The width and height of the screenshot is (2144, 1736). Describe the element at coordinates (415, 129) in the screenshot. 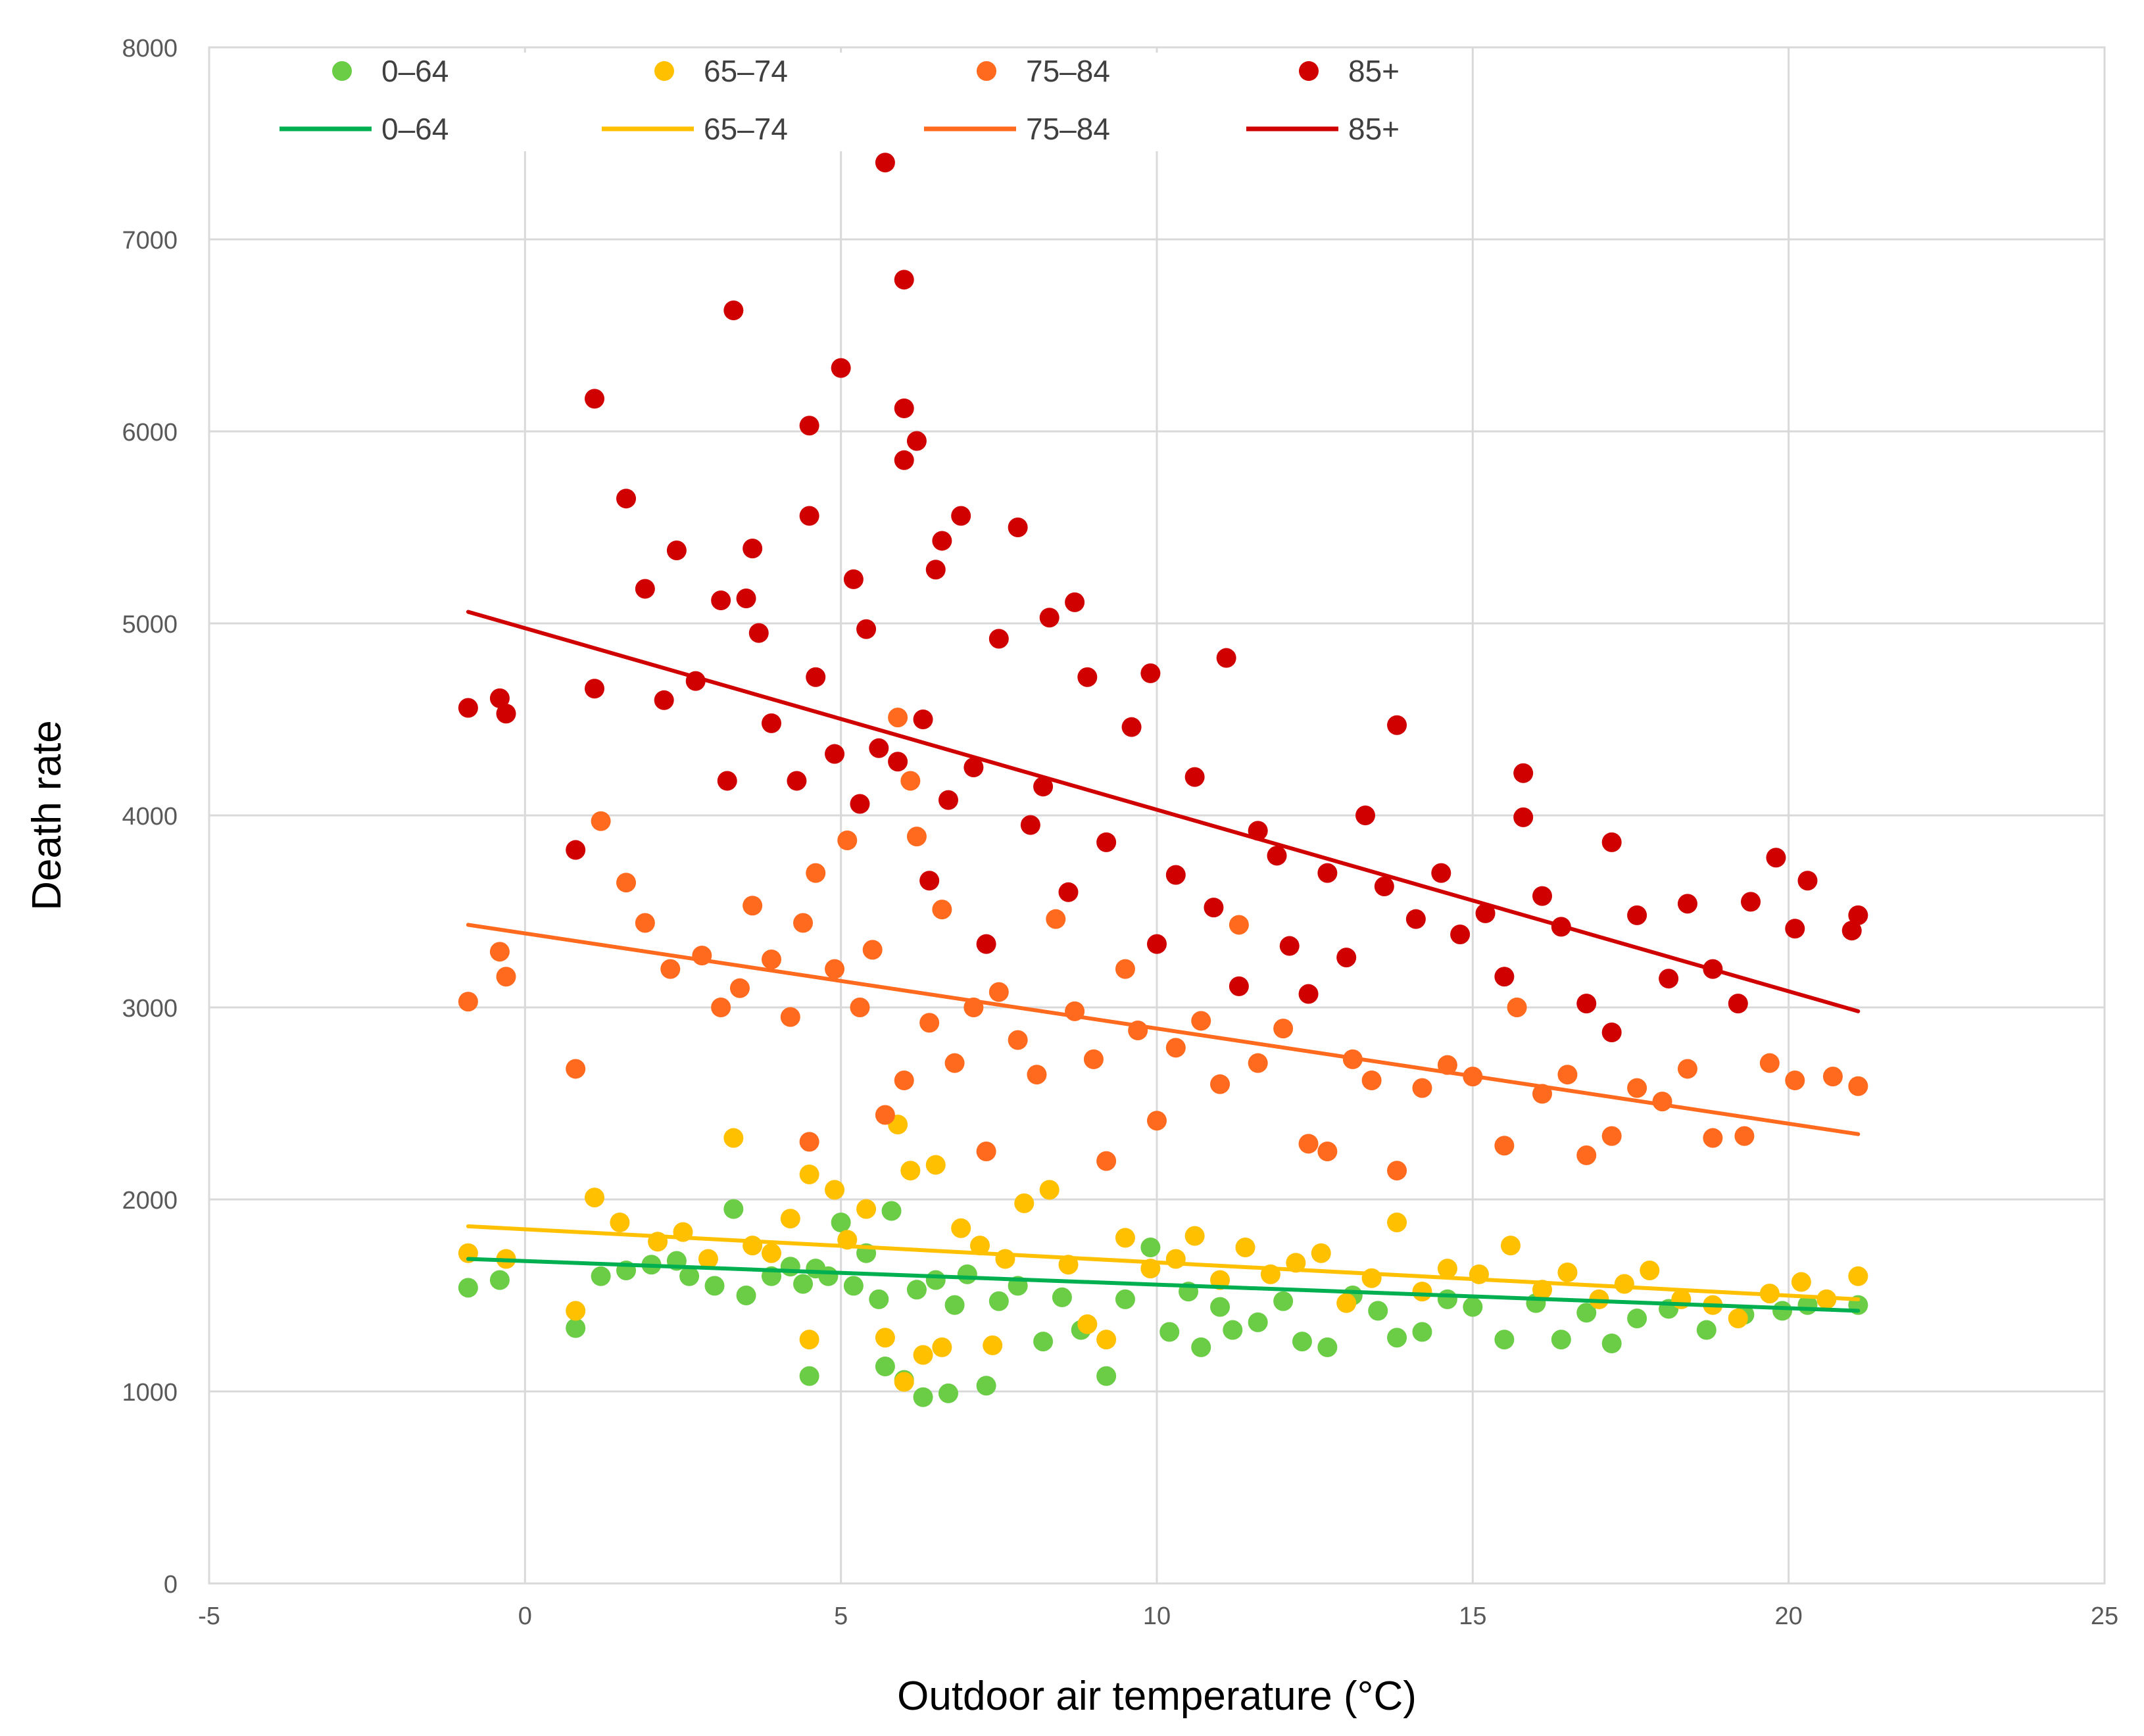

I see `legend-label-line: 0–64` at that location.